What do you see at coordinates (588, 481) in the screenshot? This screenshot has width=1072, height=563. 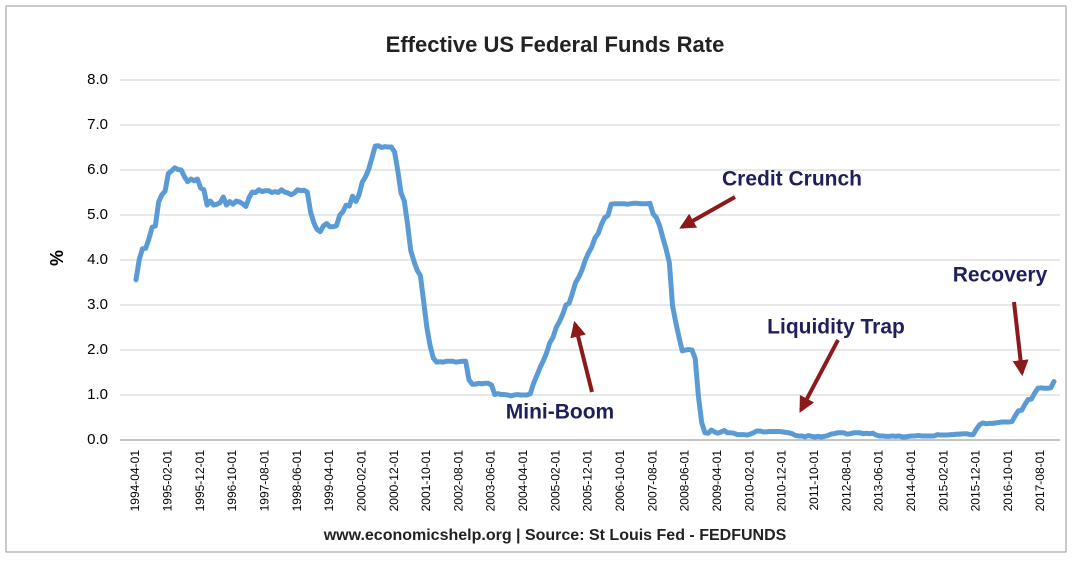 I see `x-tick-label: 2005-12-01` at bounding box center [588, 481].